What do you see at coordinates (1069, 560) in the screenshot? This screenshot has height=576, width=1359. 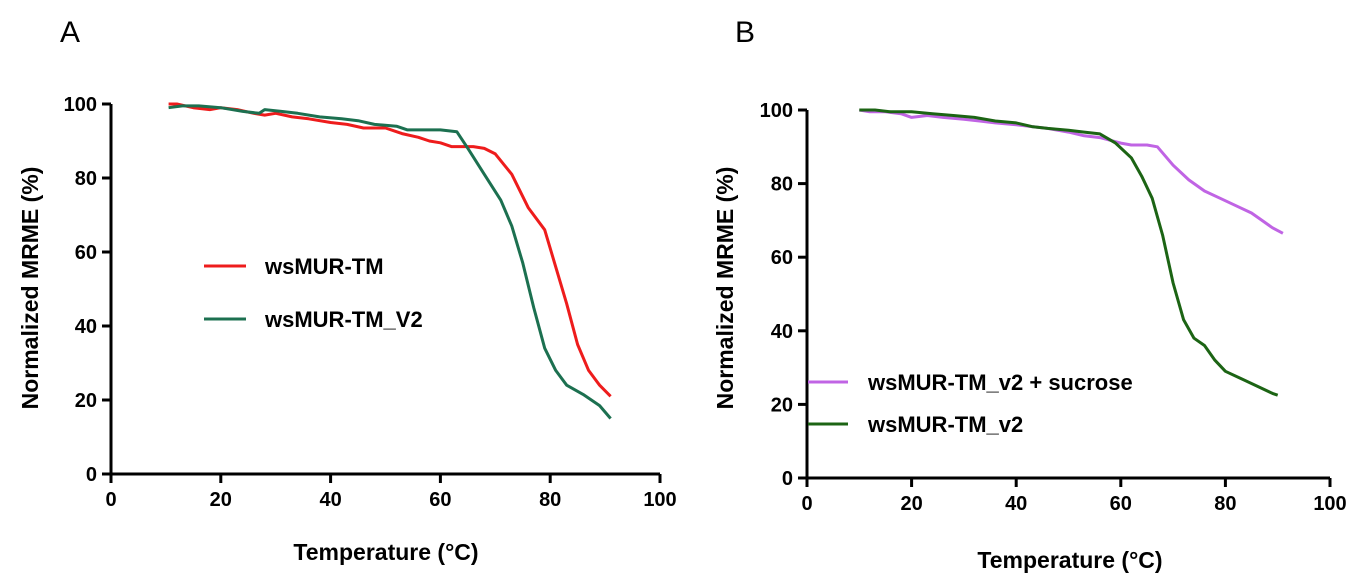 I see `x-axis-title-b: Temperature (°C)` at bounding box center [1069, 560].